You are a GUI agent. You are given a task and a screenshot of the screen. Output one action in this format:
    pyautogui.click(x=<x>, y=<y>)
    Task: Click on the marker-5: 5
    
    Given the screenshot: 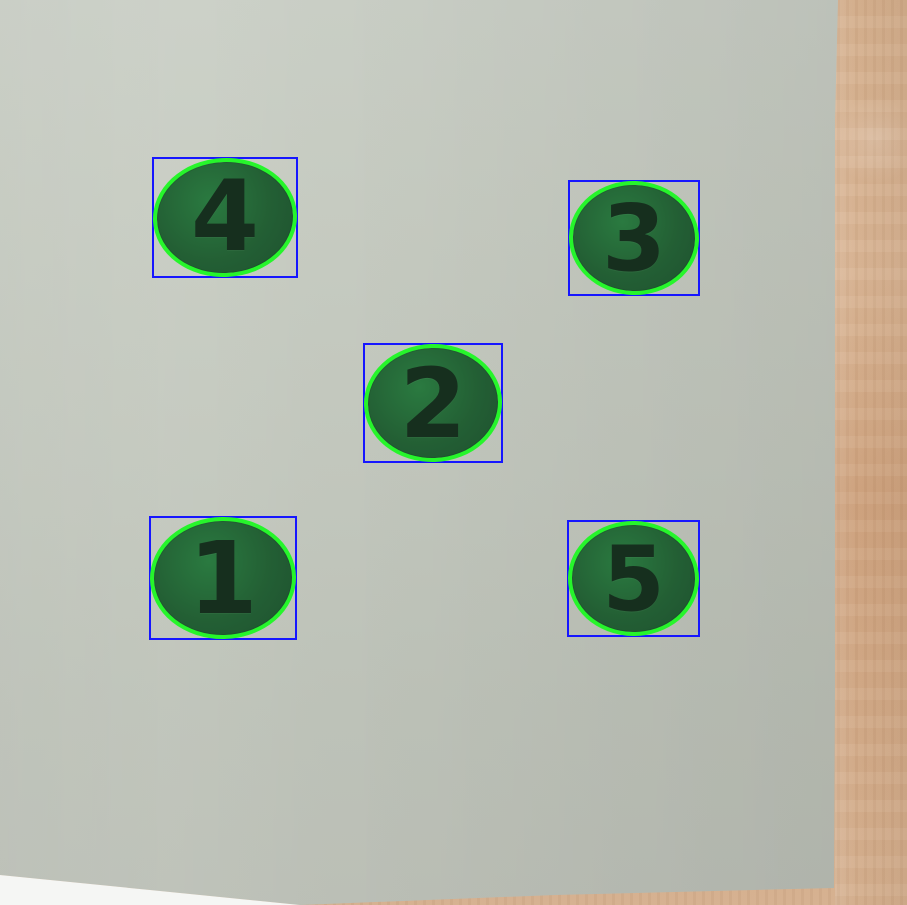 What is the action you would take?
    pyautogui.click(x=633, y=578)
    